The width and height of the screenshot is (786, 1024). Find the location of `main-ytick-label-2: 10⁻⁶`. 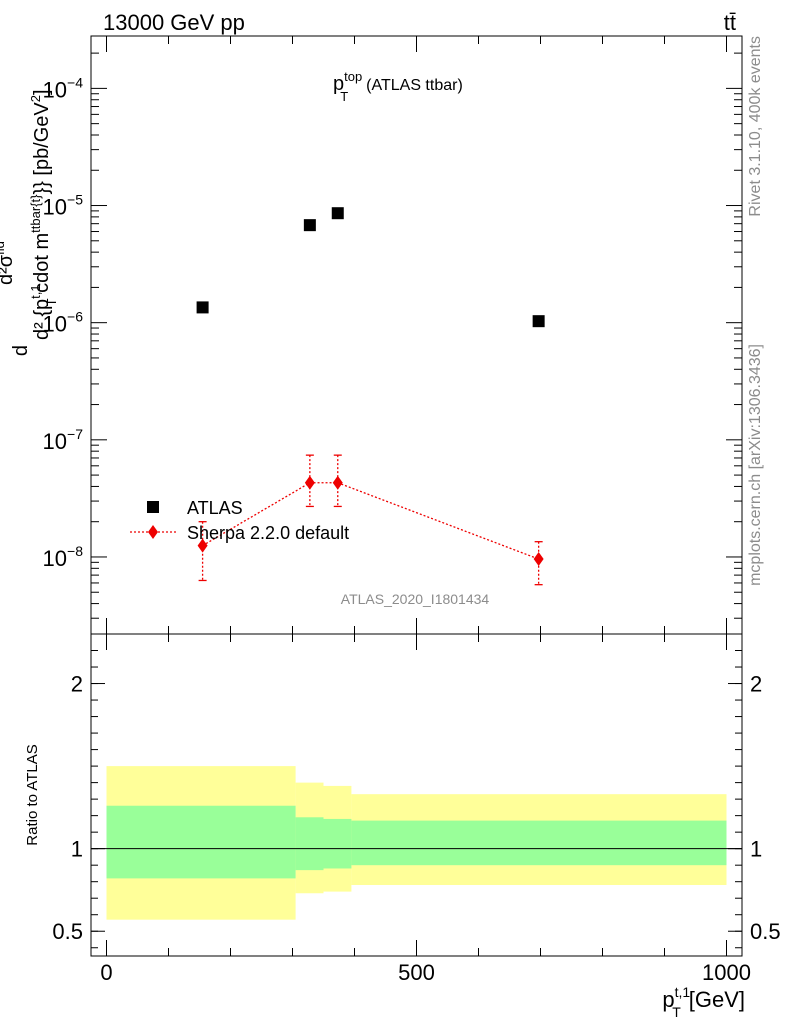

main-ytick-label-2: 10⁻⁶ is located at coordinates (63, 323).